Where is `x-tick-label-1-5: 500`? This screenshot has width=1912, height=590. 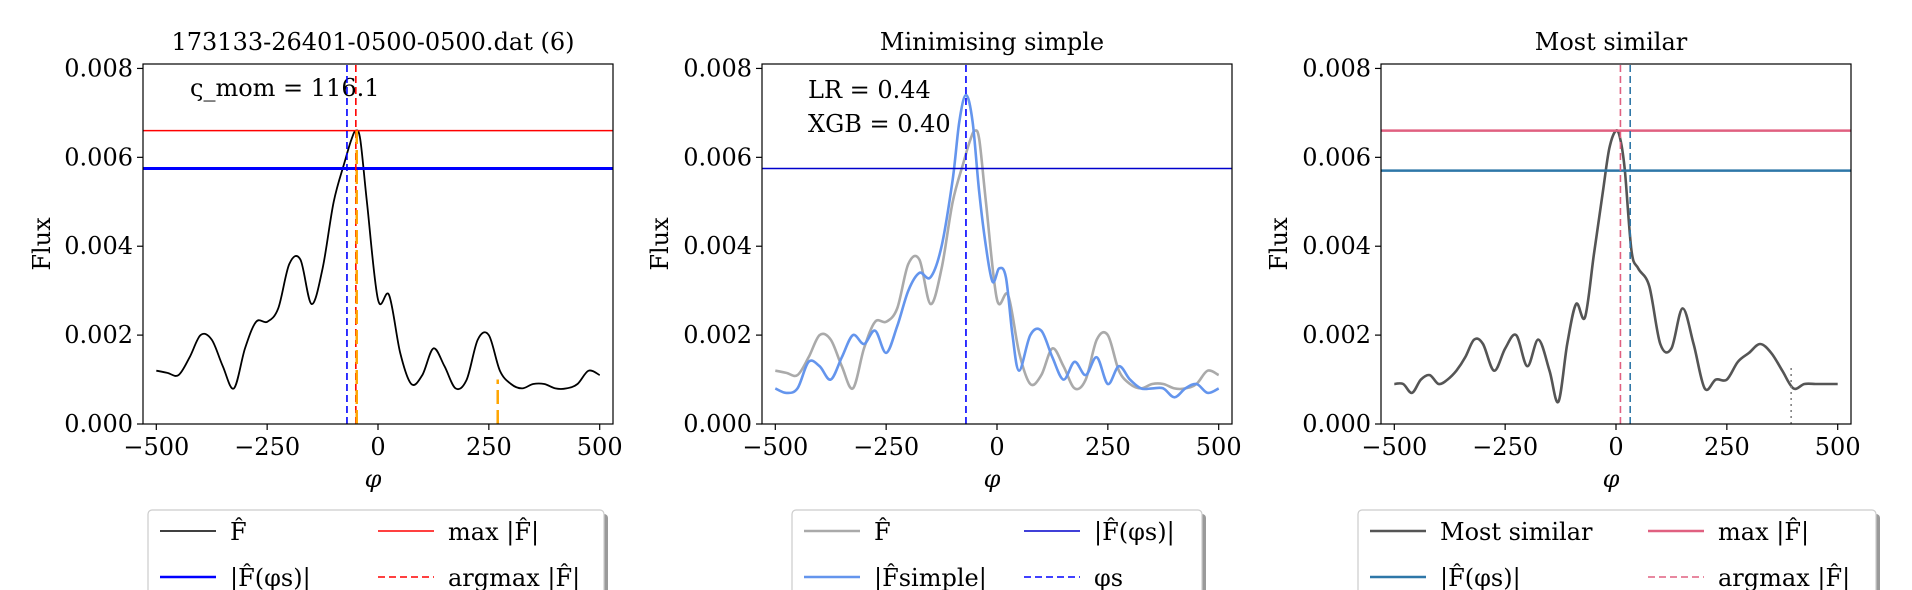 x-tick-label-1-5: 500 is located at coordinates (600, 447).